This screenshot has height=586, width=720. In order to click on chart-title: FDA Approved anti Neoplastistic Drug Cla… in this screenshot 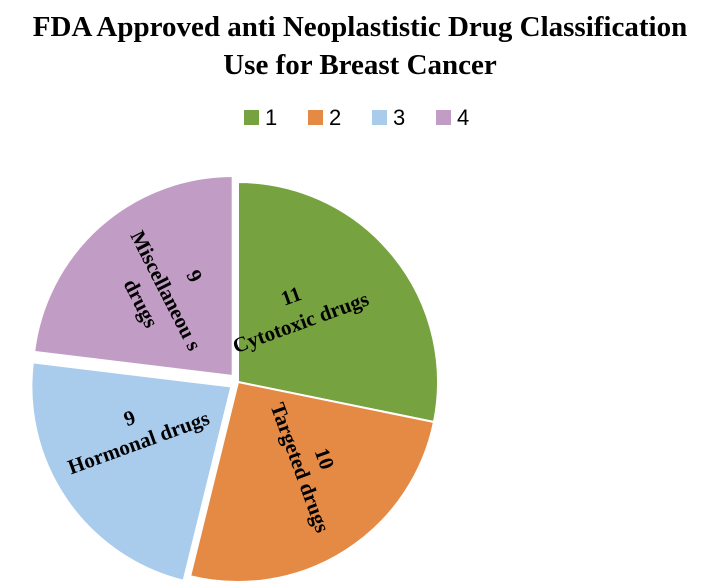, I will do `click(360, 27)`.